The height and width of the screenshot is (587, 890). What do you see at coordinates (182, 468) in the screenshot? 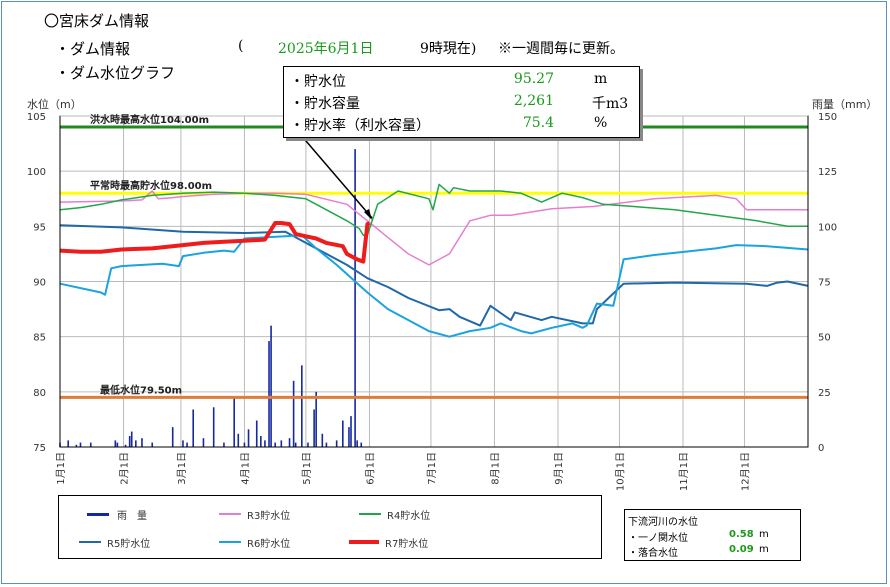
I see `x-tick-label: 3月1日` at bounding box center [182, 468].